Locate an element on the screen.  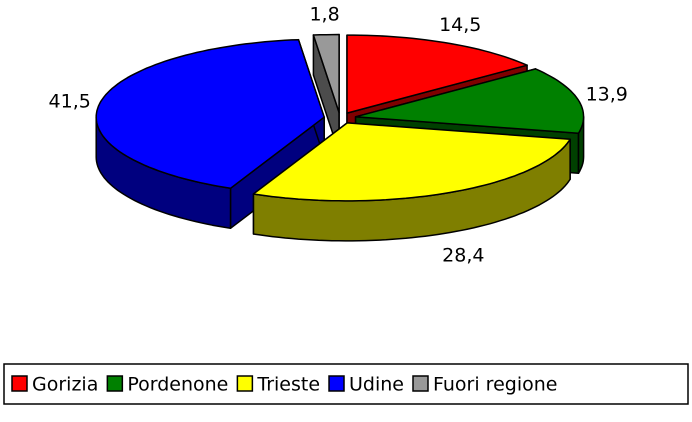
legend-label: Fuori regione is located at coordinates (495, 385).